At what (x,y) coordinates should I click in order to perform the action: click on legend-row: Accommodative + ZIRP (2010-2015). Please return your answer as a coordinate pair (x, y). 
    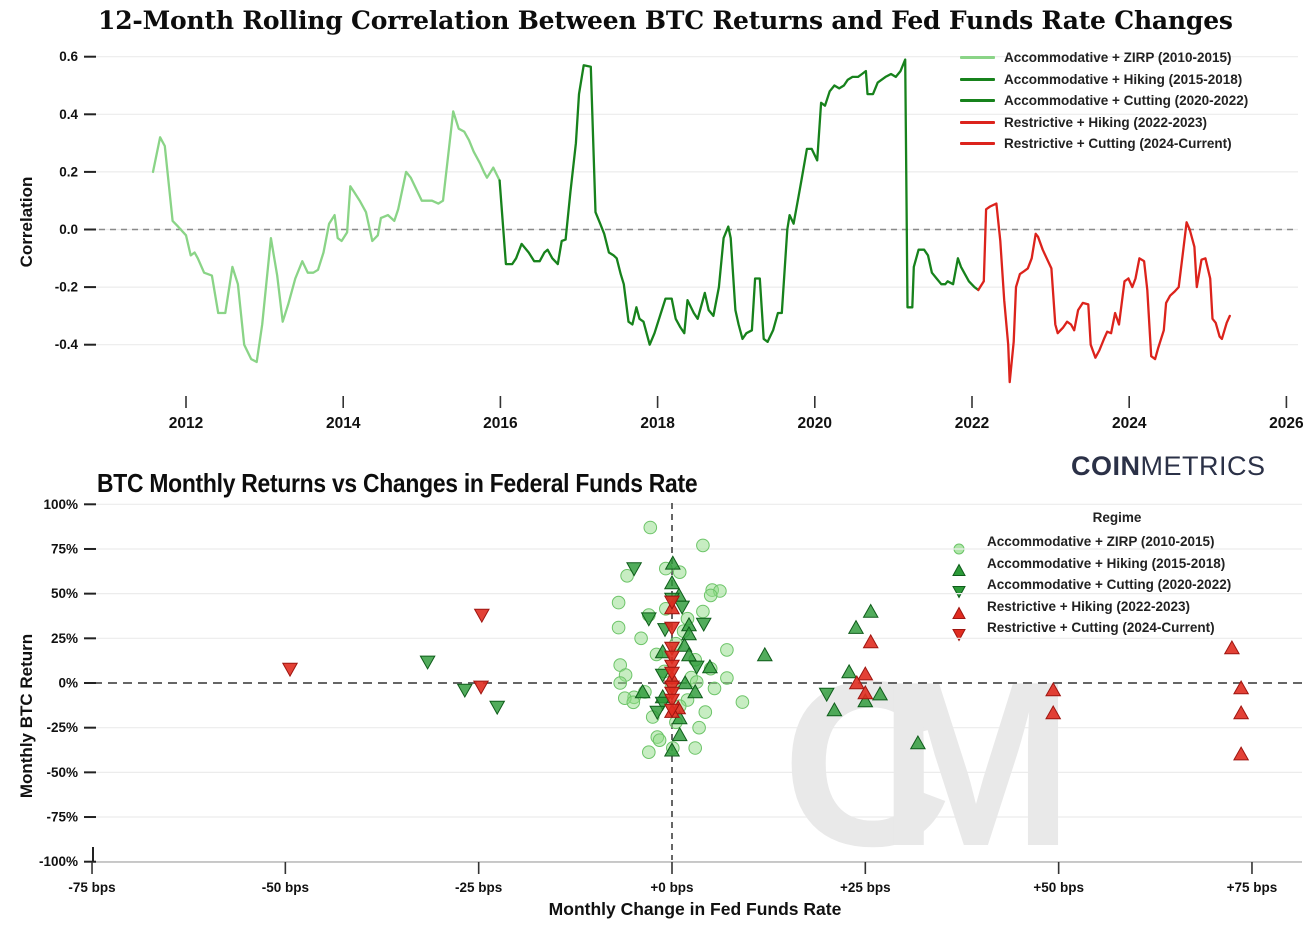
    Looking at the image, I should click on (1104, 58).